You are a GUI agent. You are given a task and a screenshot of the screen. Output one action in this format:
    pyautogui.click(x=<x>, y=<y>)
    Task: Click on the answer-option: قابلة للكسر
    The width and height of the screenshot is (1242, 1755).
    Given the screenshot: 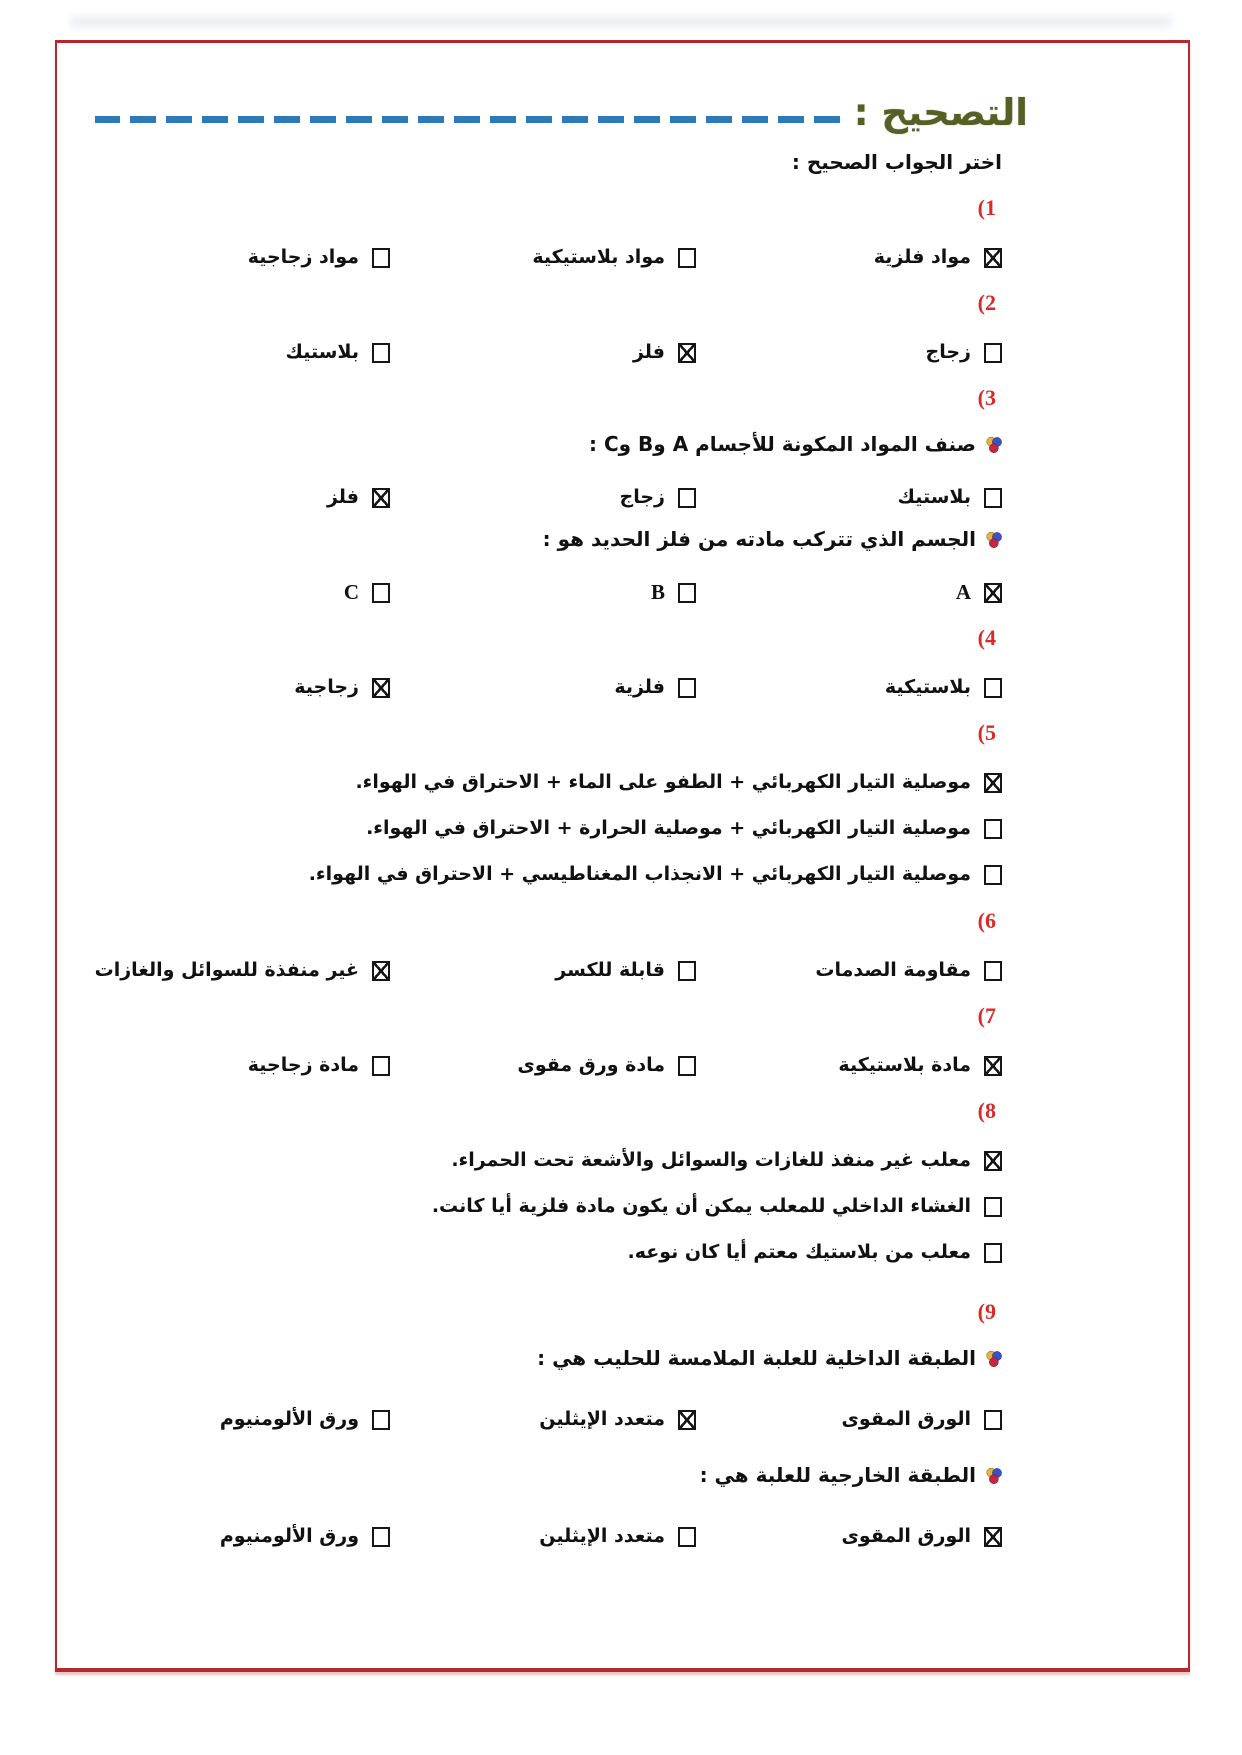 What is the action you would take?
    pyautogui.click(x=543, y=970)
    